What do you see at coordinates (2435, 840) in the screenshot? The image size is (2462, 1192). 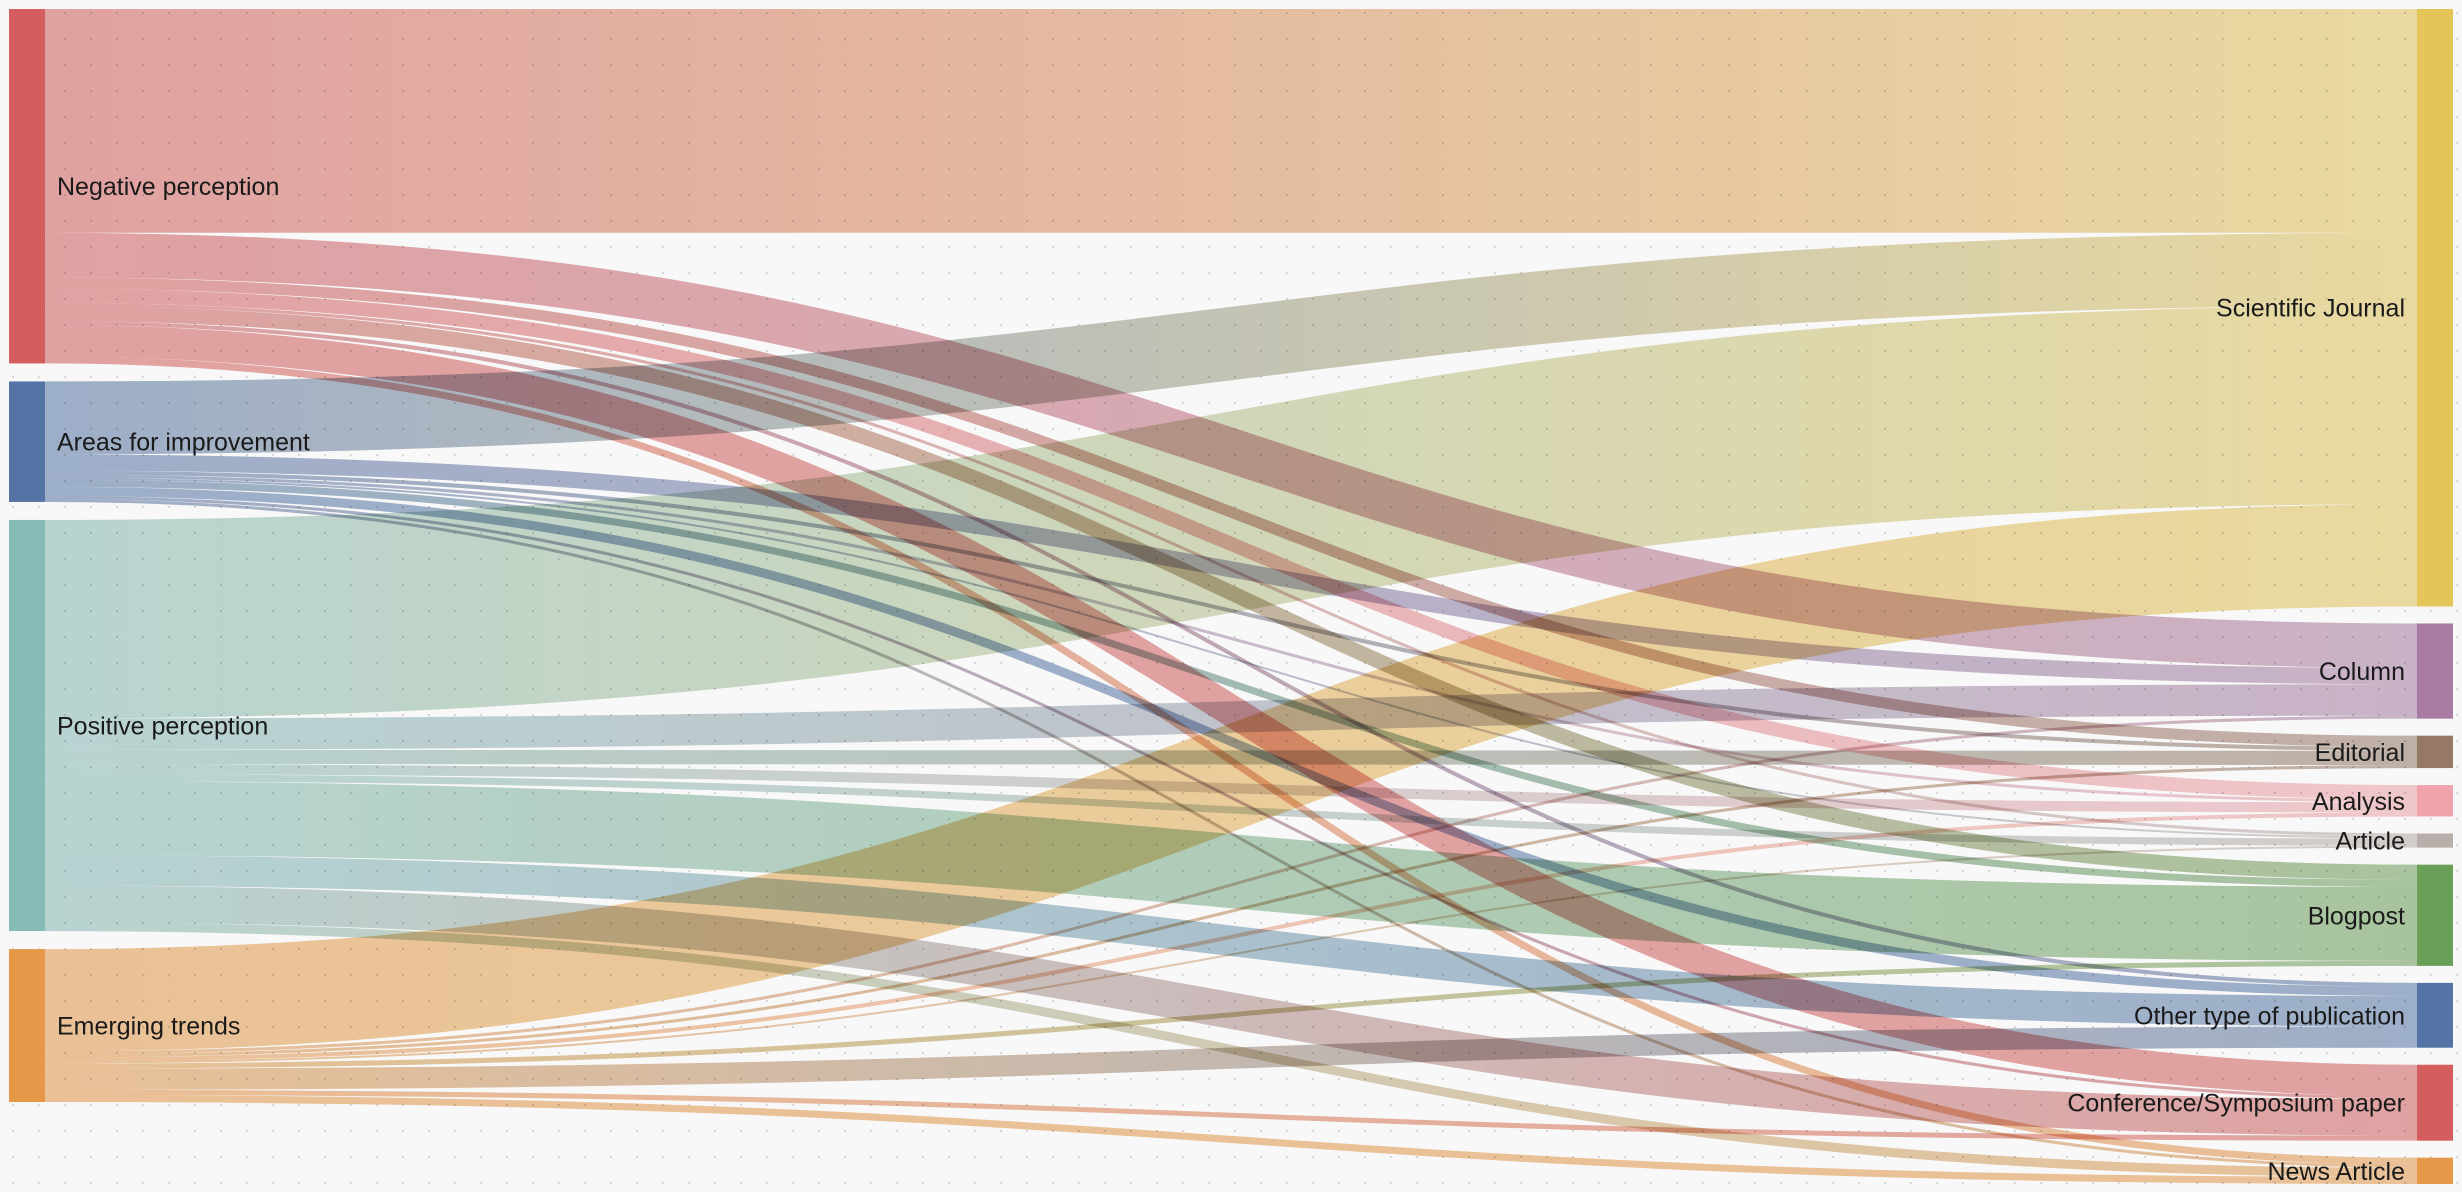 I see `node-article` at bounding box center [2435, 840].